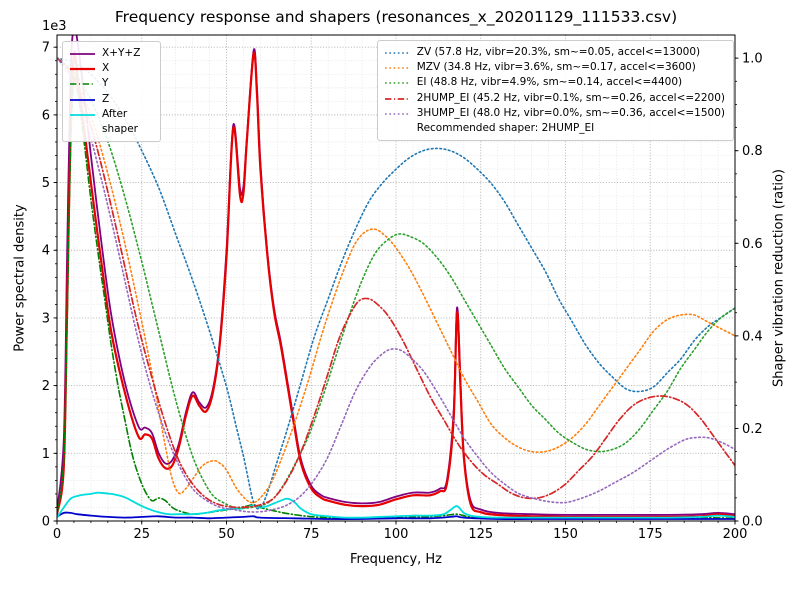 The image size is (800, 600). What do you see at coordinates (650, 534) in the screenshot?
I see `svg-text: 175` at bounding box center [650, 534].